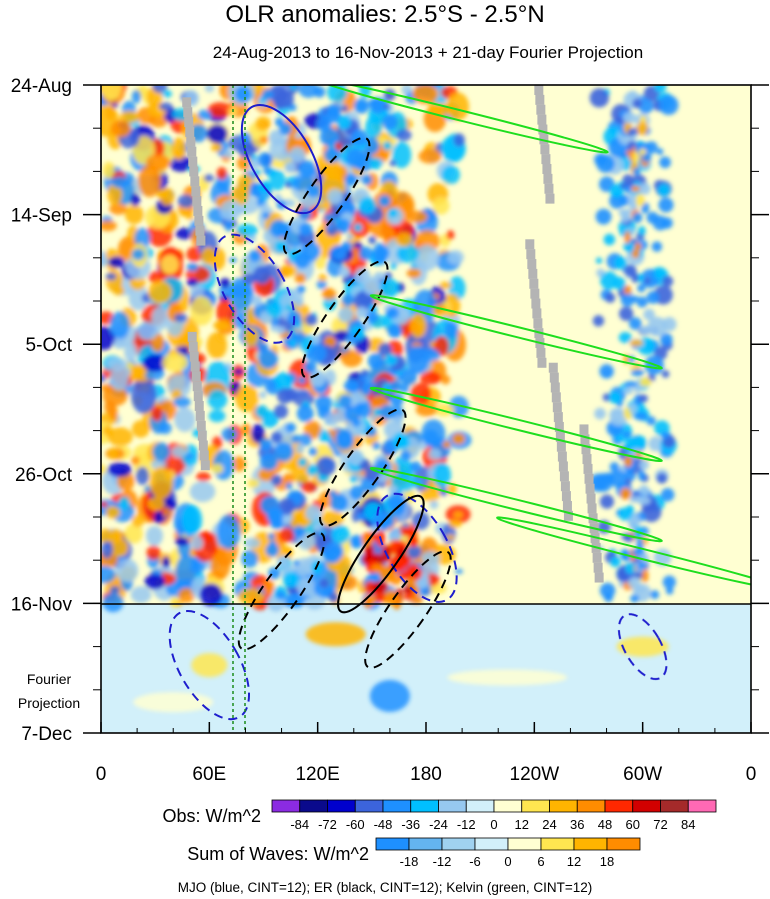 Image resolution: width=770 pixels, height=899 pixels. What do you see at coordinates (438, 824) in the screenshot?
I see `colorbar-label: -24` at bounding box center [438, 824].